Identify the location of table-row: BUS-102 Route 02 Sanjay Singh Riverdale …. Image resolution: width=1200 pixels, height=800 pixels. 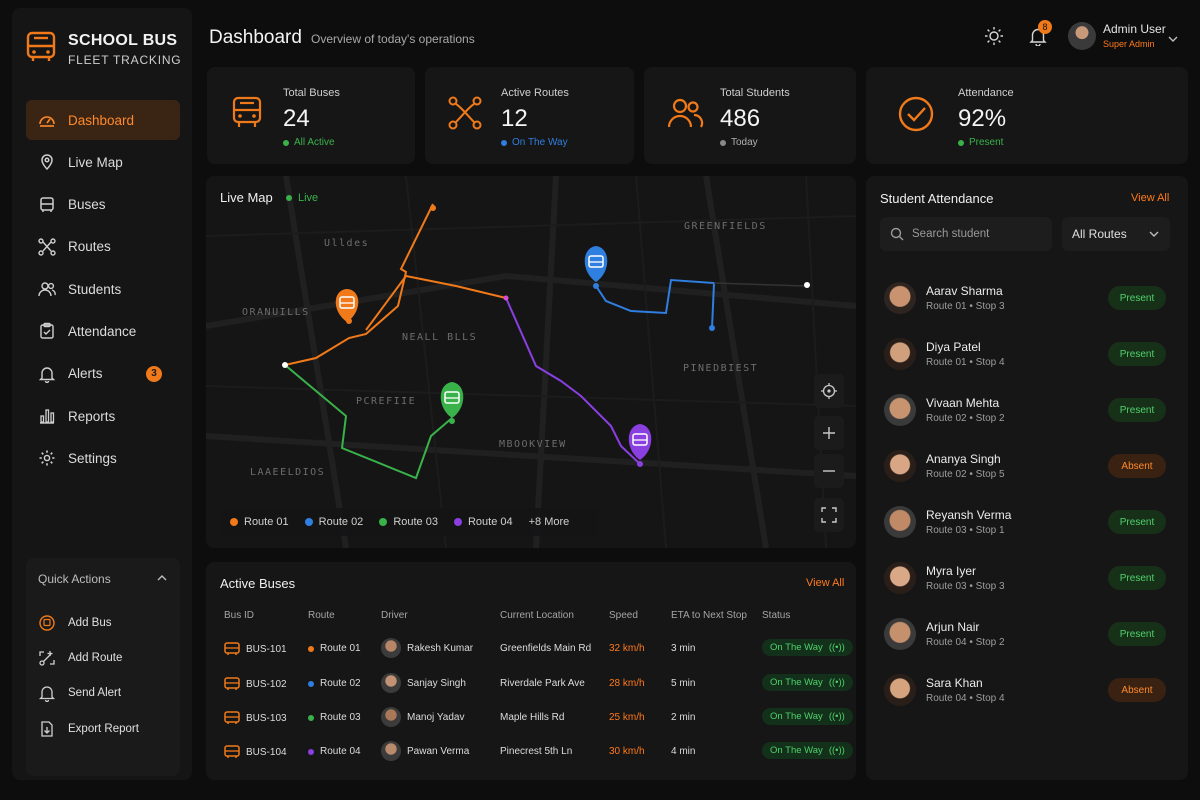
(531, 684).